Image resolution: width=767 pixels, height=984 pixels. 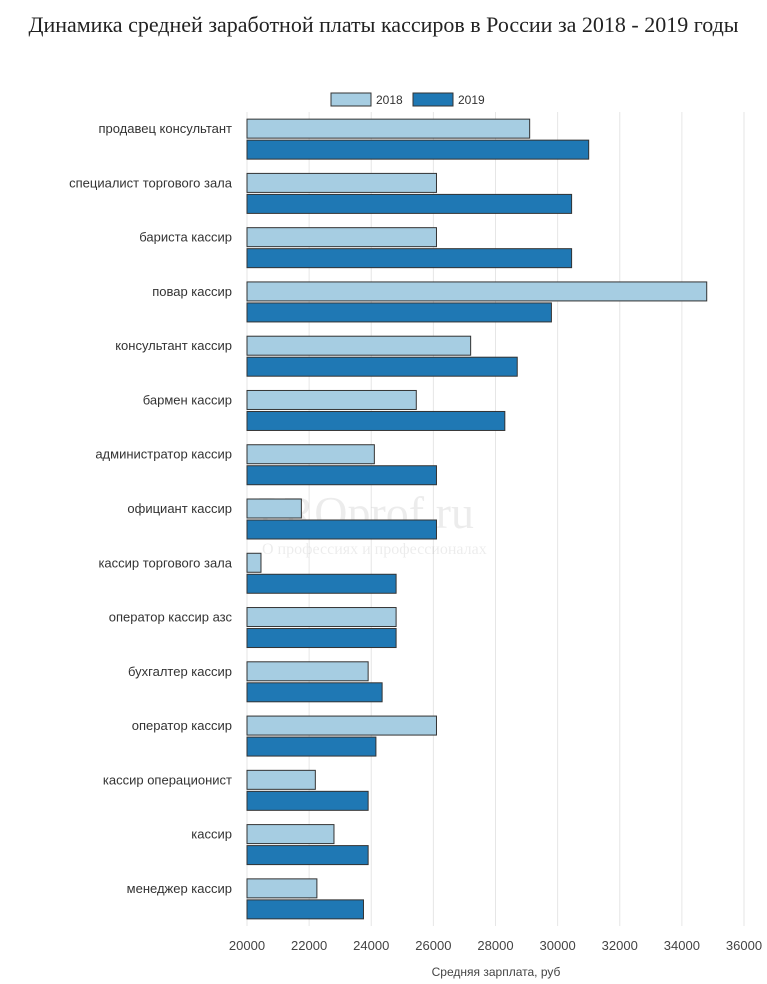 What do you see at coordinates (558, 945) in the screenshot?
I see `x-tick-label: 30000` at bounding box center [558, 945].